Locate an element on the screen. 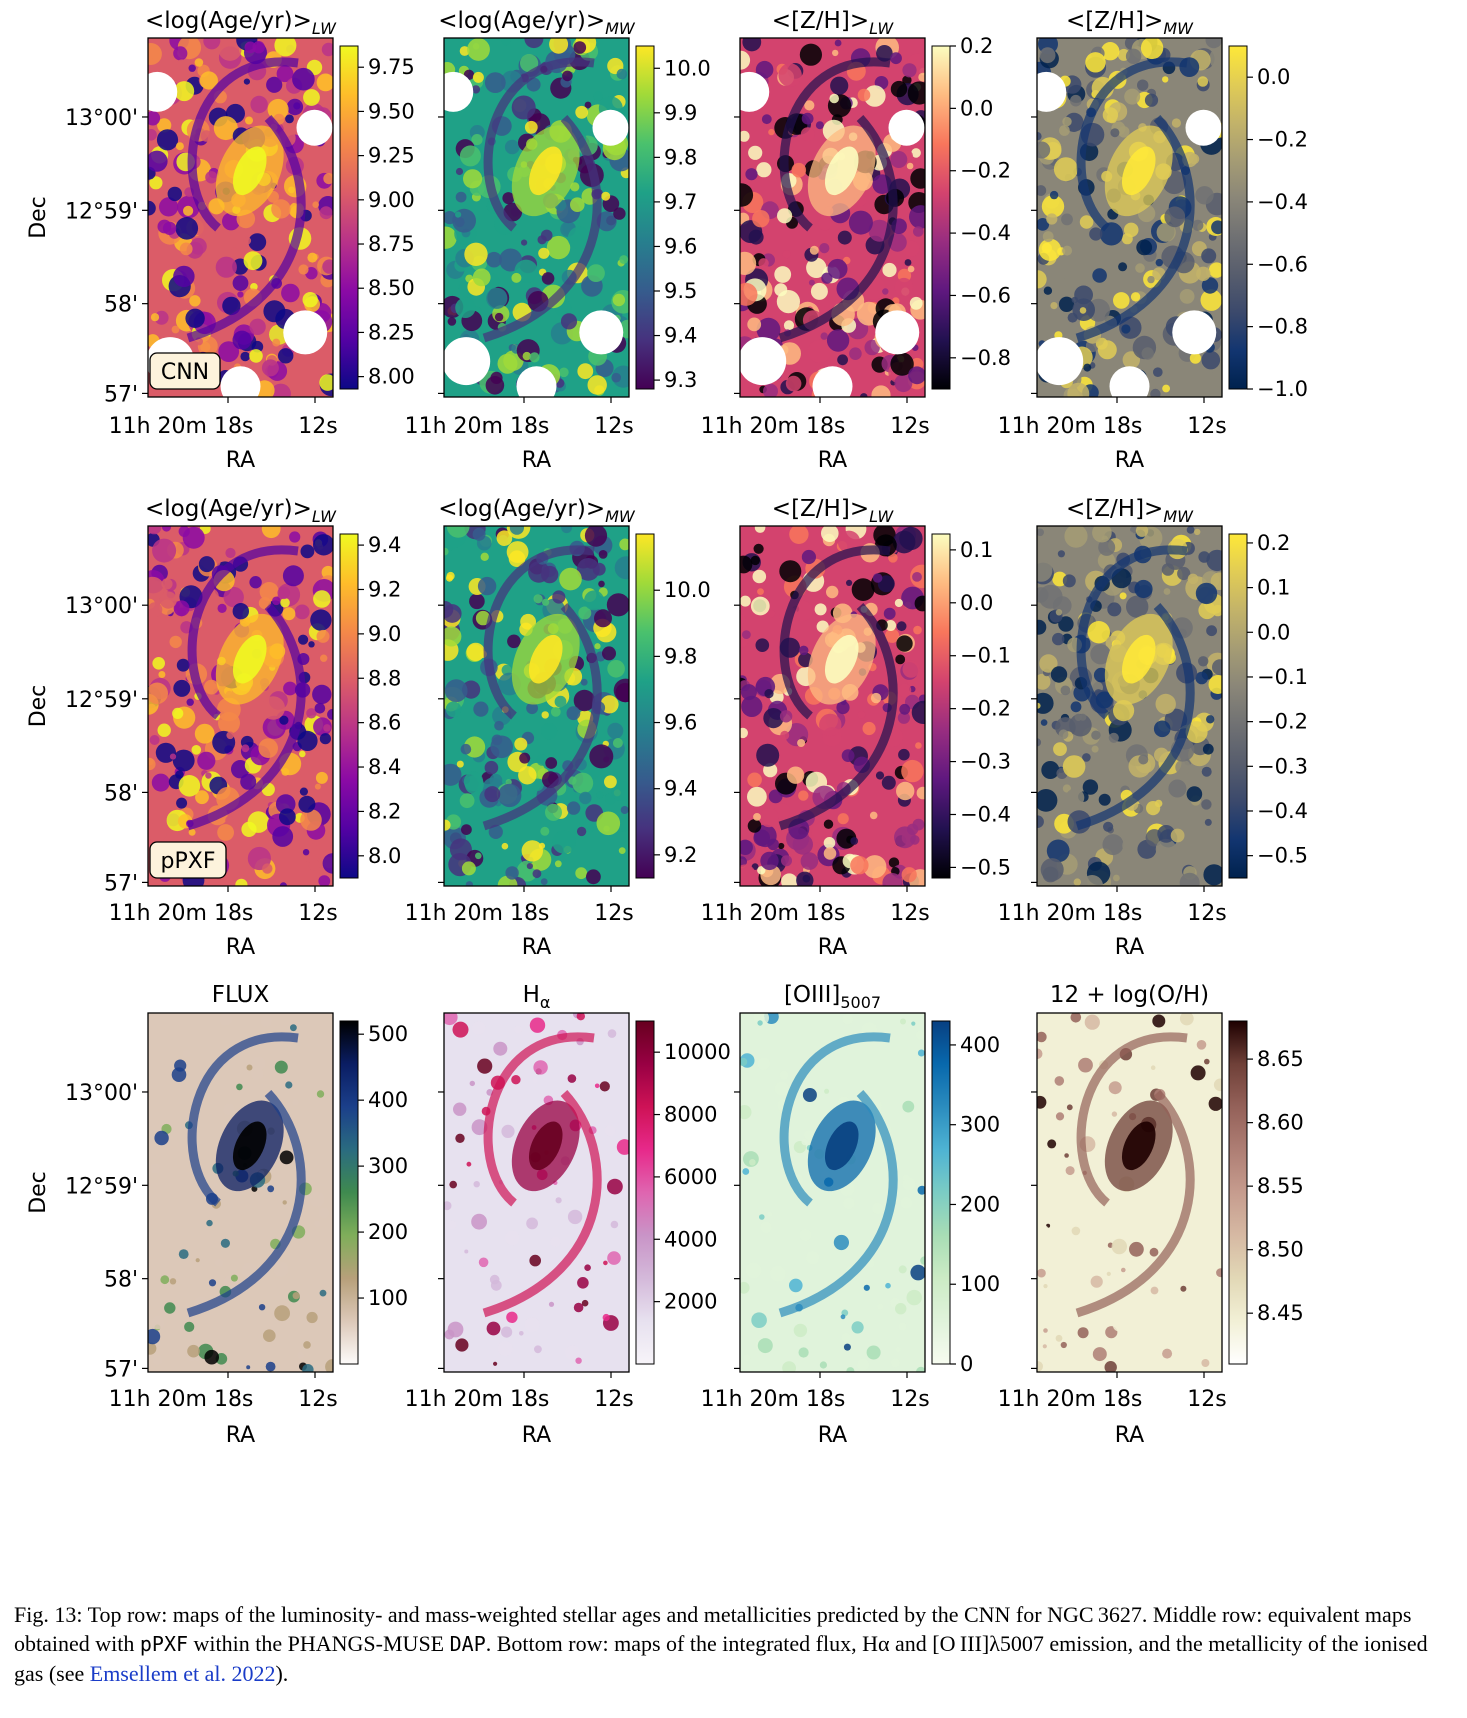  spiral-arm is located at coordinates (539, 632).